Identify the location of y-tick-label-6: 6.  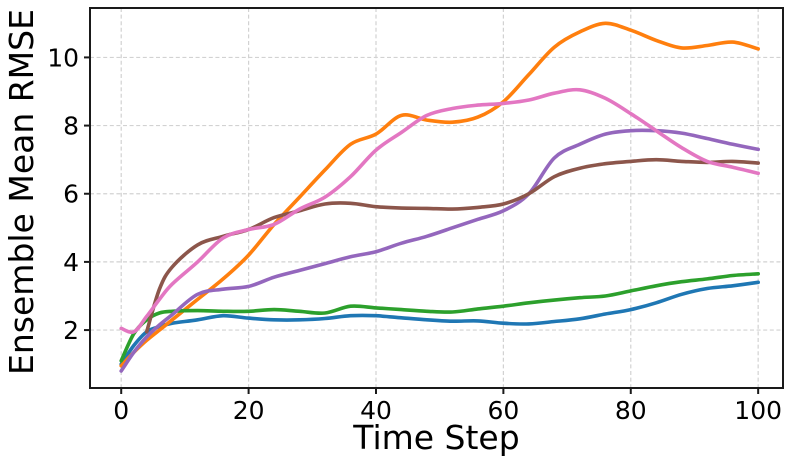
(71, 194).